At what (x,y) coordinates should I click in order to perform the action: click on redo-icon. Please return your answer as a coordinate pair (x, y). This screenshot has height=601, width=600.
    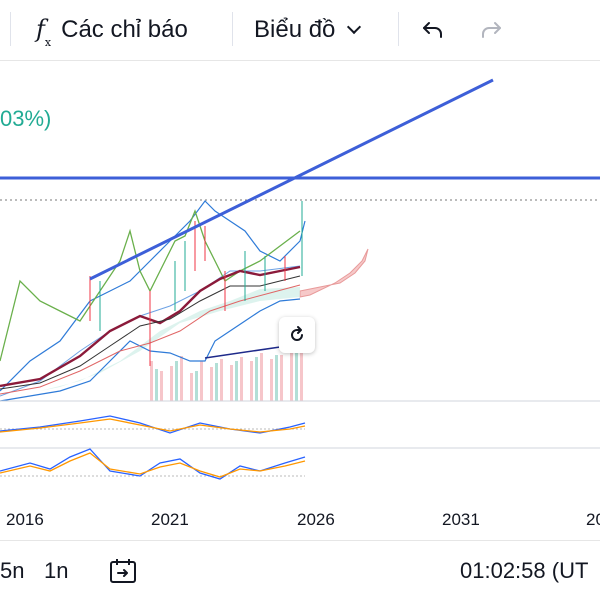
    Looking at the image, I should click on (491, 30).